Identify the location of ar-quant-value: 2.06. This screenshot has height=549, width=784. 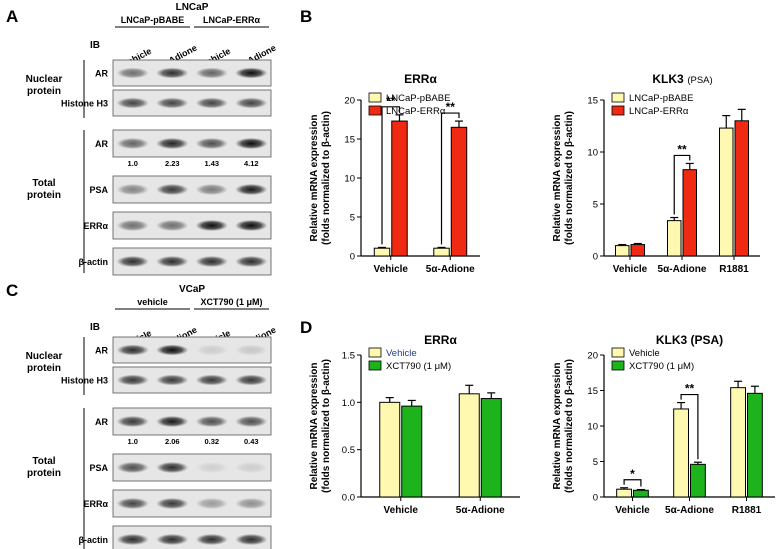
(172, 441).